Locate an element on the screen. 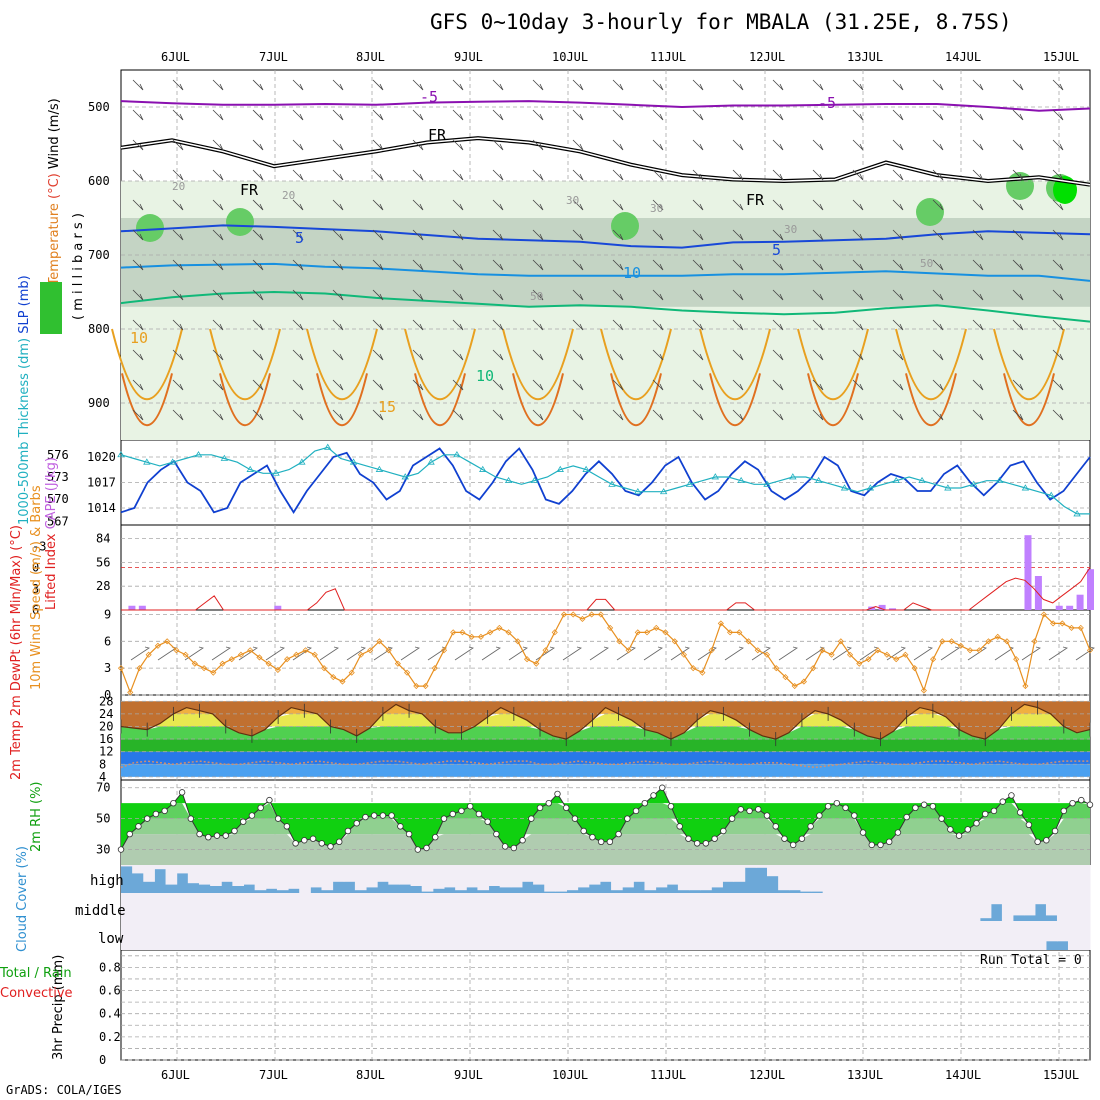 This screenshot has width=1100, height=1100. rh-line is located at coordinates (605, 818).